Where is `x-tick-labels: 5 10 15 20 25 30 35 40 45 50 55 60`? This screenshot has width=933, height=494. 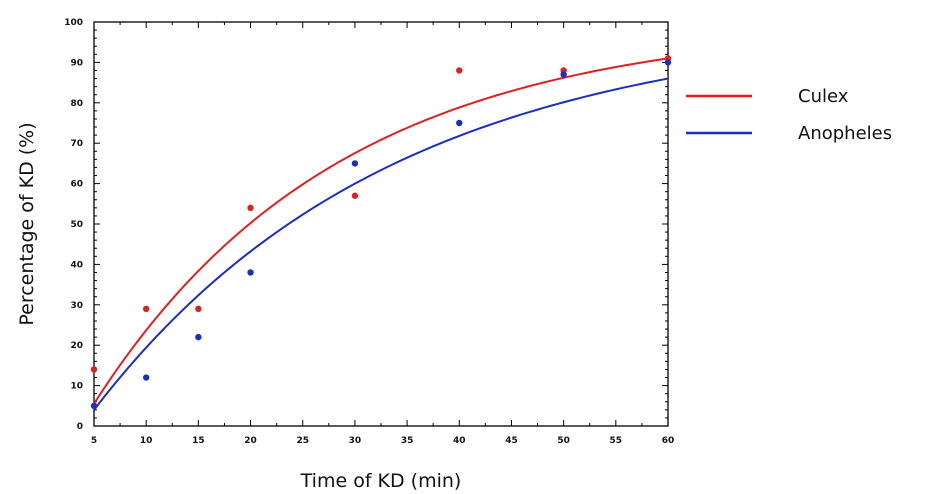 x-tick-labels: 5 10 15 20 25 30 35 40 45 50 55 60 is located at coordinates (382, 441).